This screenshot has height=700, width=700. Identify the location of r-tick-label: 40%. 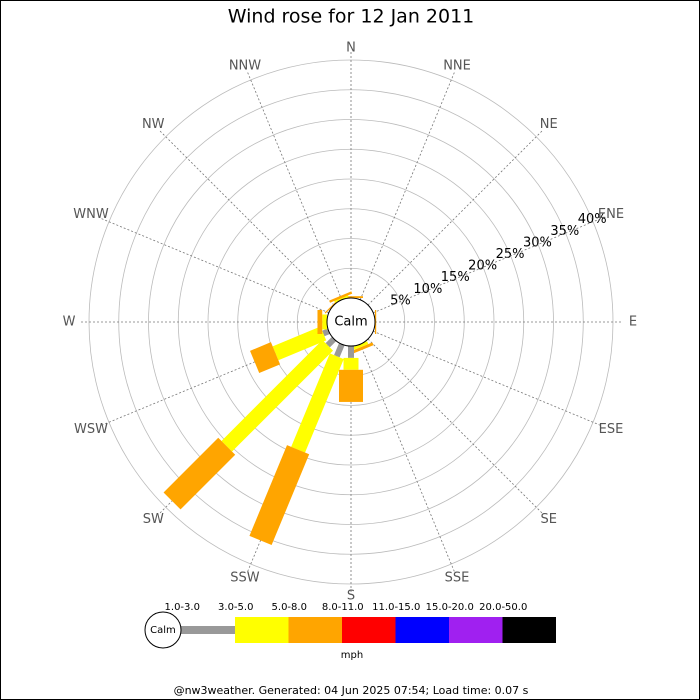
(592, 219).